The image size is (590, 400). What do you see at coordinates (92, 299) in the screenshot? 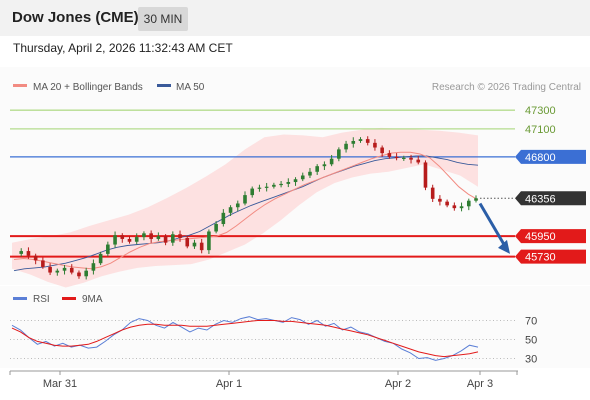
I see `rsi-ma-legend-label: 9MA` at bounding box center [92, 299].